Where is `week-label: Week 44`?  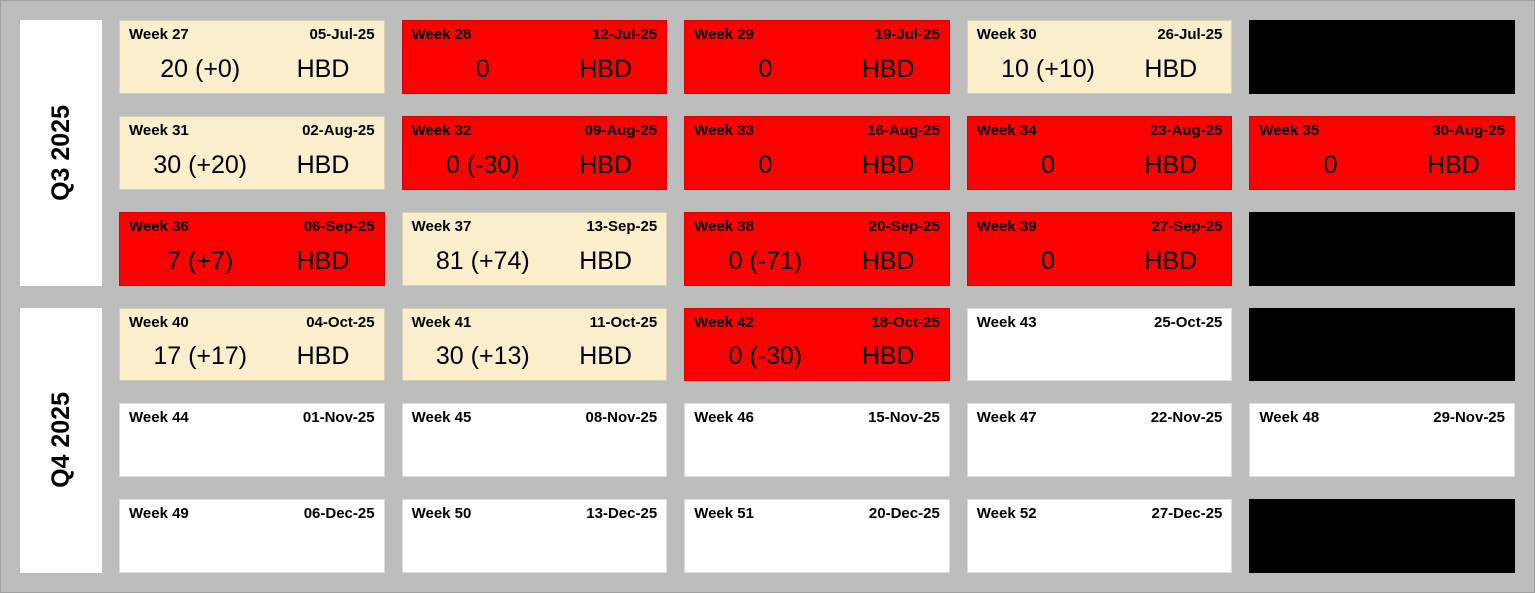 week-label: Week 44 is located at coordinates (159, 418).